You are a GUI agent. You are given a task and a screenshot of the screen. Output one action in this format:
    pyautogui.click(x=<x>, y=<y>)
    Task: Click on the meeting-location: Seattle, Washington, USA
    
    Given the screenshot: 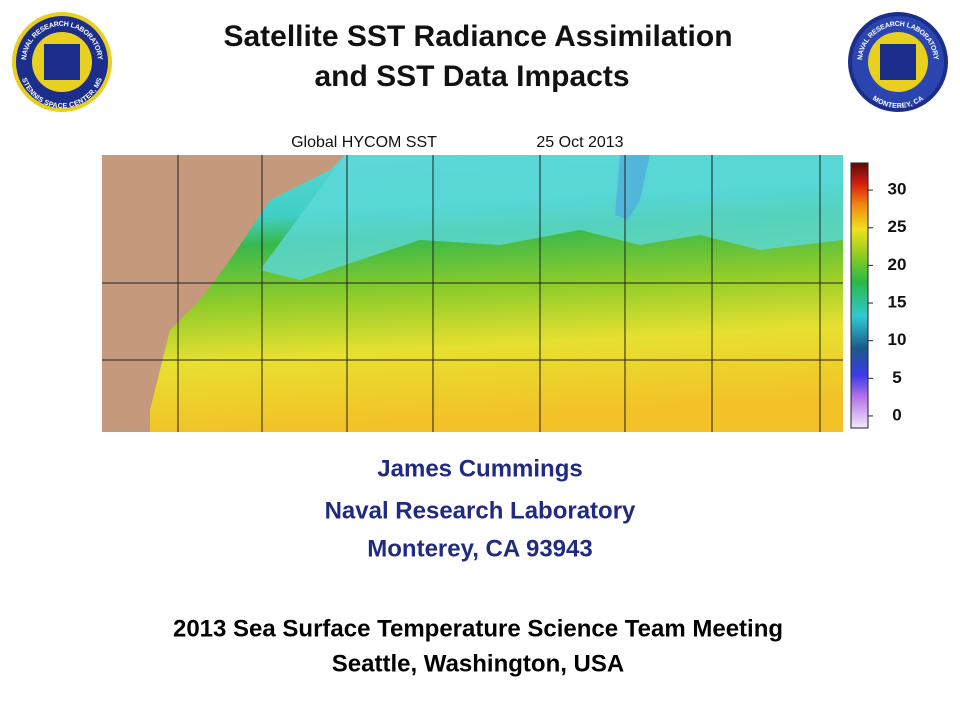 What is the action you would take?
    pyautogui.click(x=478, y=663)
    